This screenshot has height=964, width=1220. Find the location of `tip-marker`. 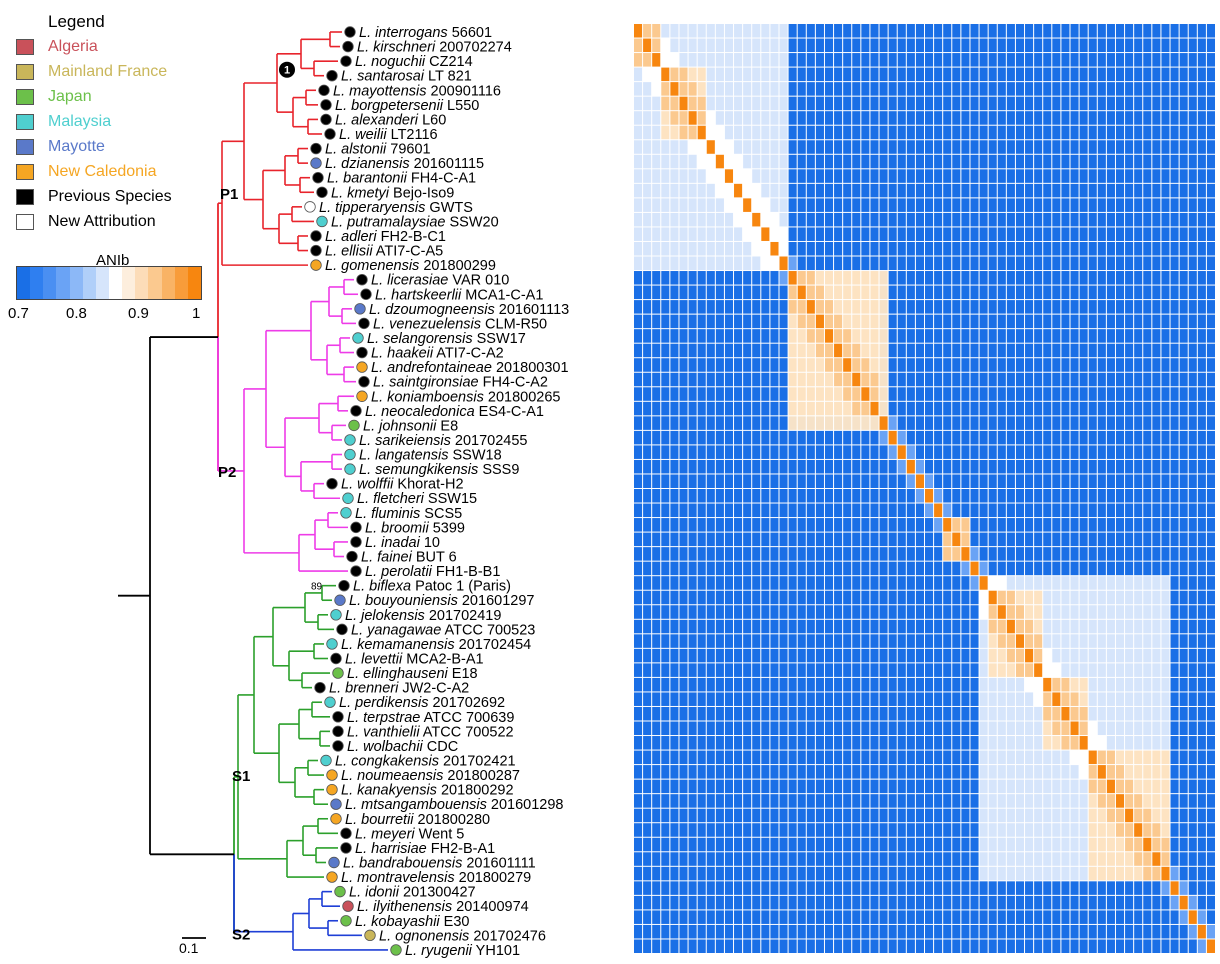

tip-marker is located at coordinates (310, 207).